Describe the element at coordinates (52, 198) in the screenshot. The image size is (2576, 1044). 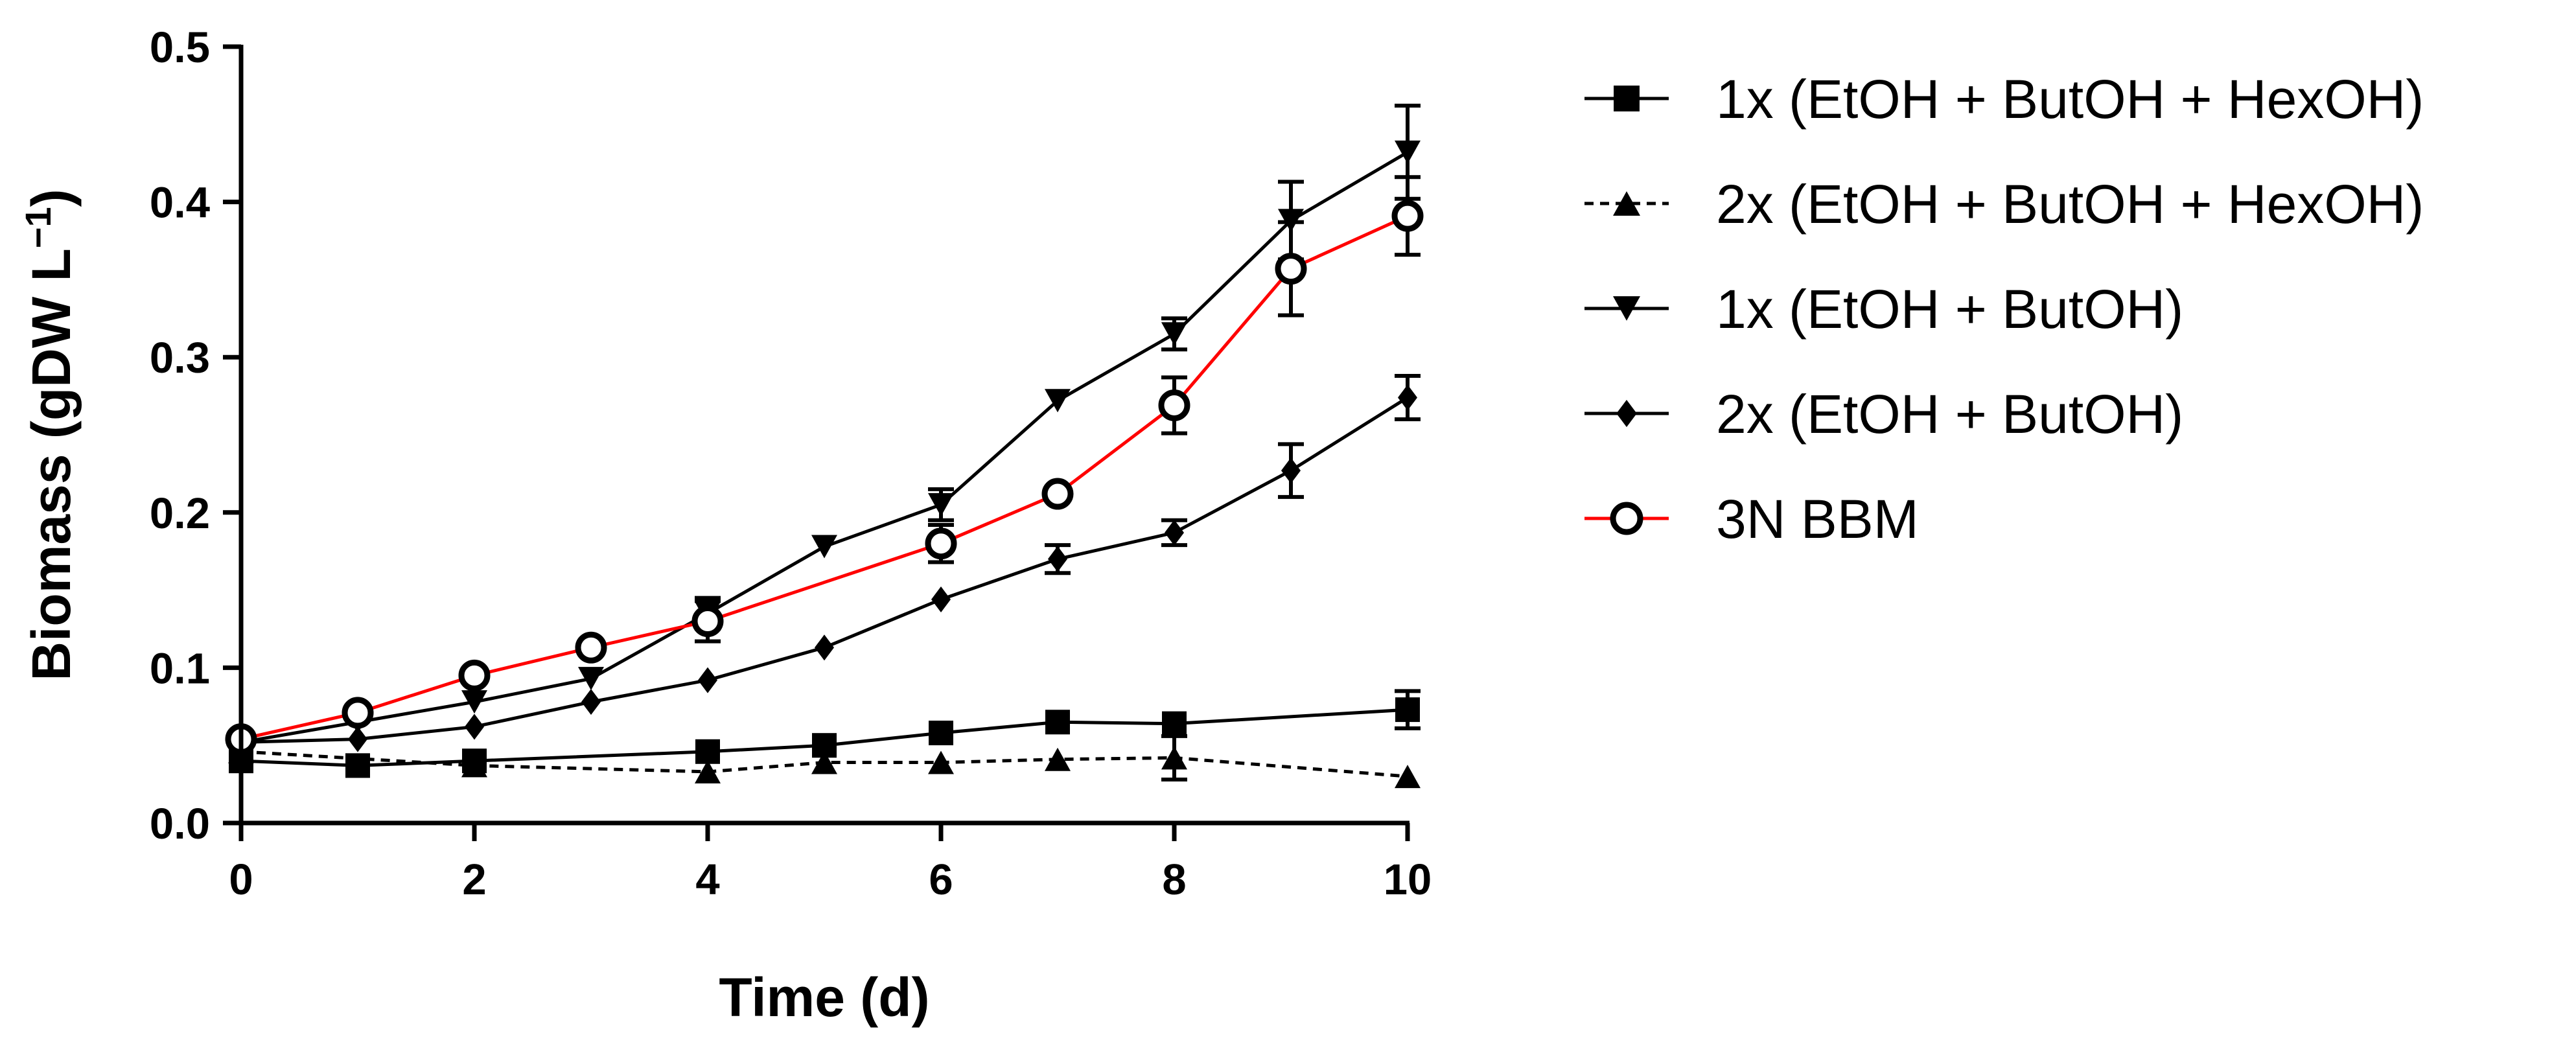
I see `y-axis-title-close: )` at that location.